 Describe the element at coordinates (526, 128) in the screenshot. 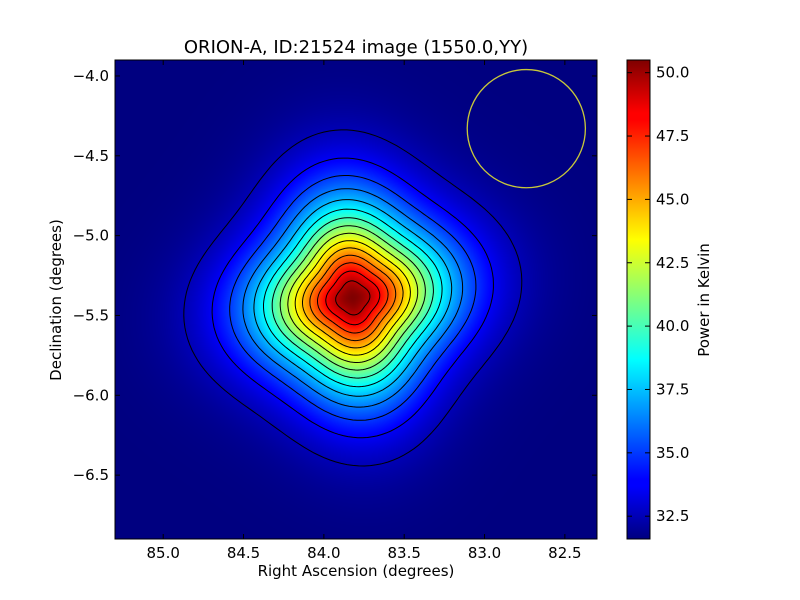

I see `beam-circle` at that location.